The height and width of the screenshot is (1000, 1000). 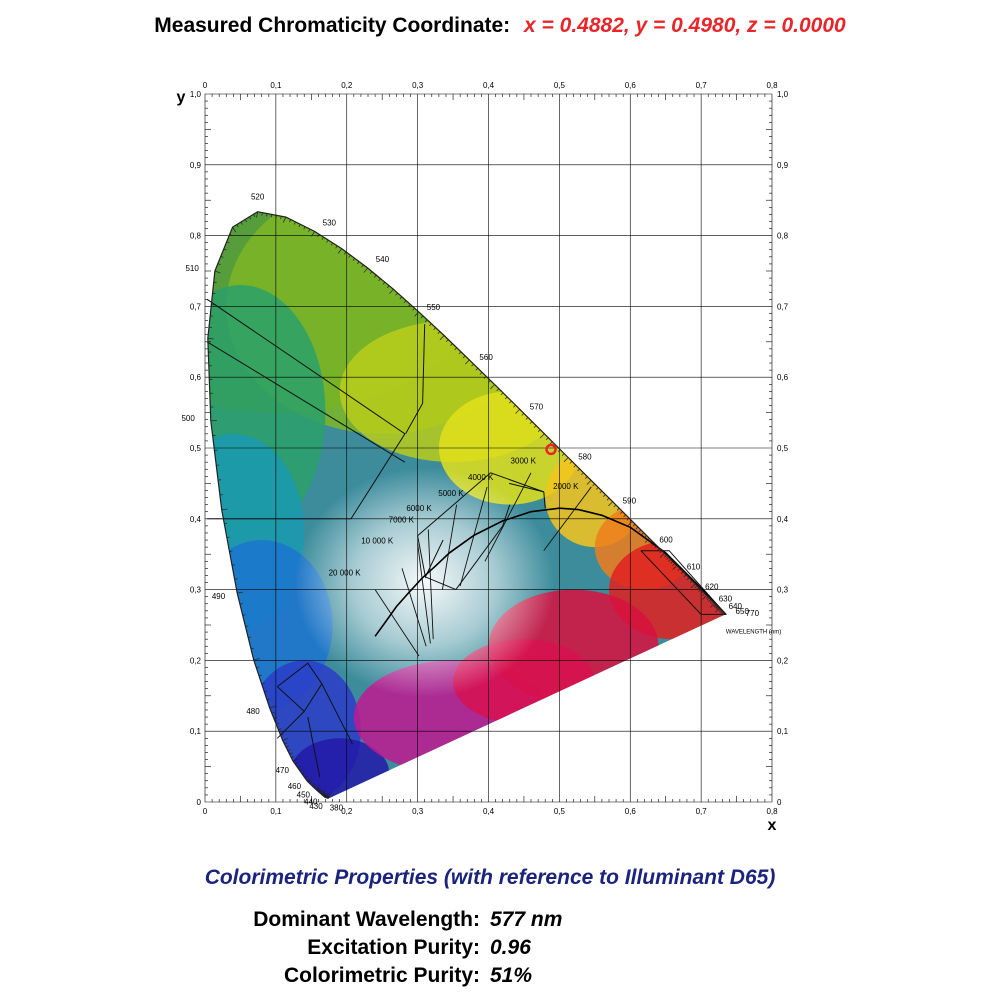 What do you see at coordinates (196, 731) in the screenshot?
I see `y-tick-label-left: 0,1` at bounding box center [196, 731].